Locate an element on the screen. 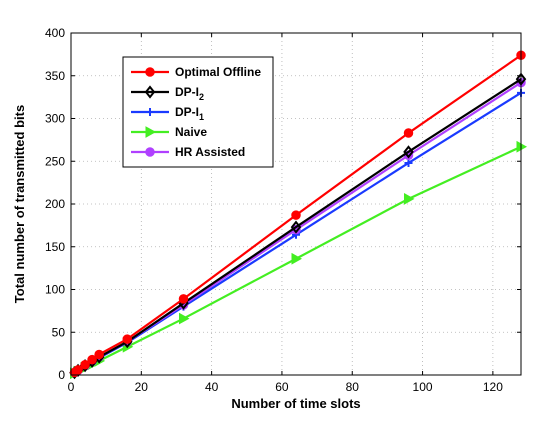 The image size is (554, 421). y-tick-label: 50 is located at coordinates (59, 332).